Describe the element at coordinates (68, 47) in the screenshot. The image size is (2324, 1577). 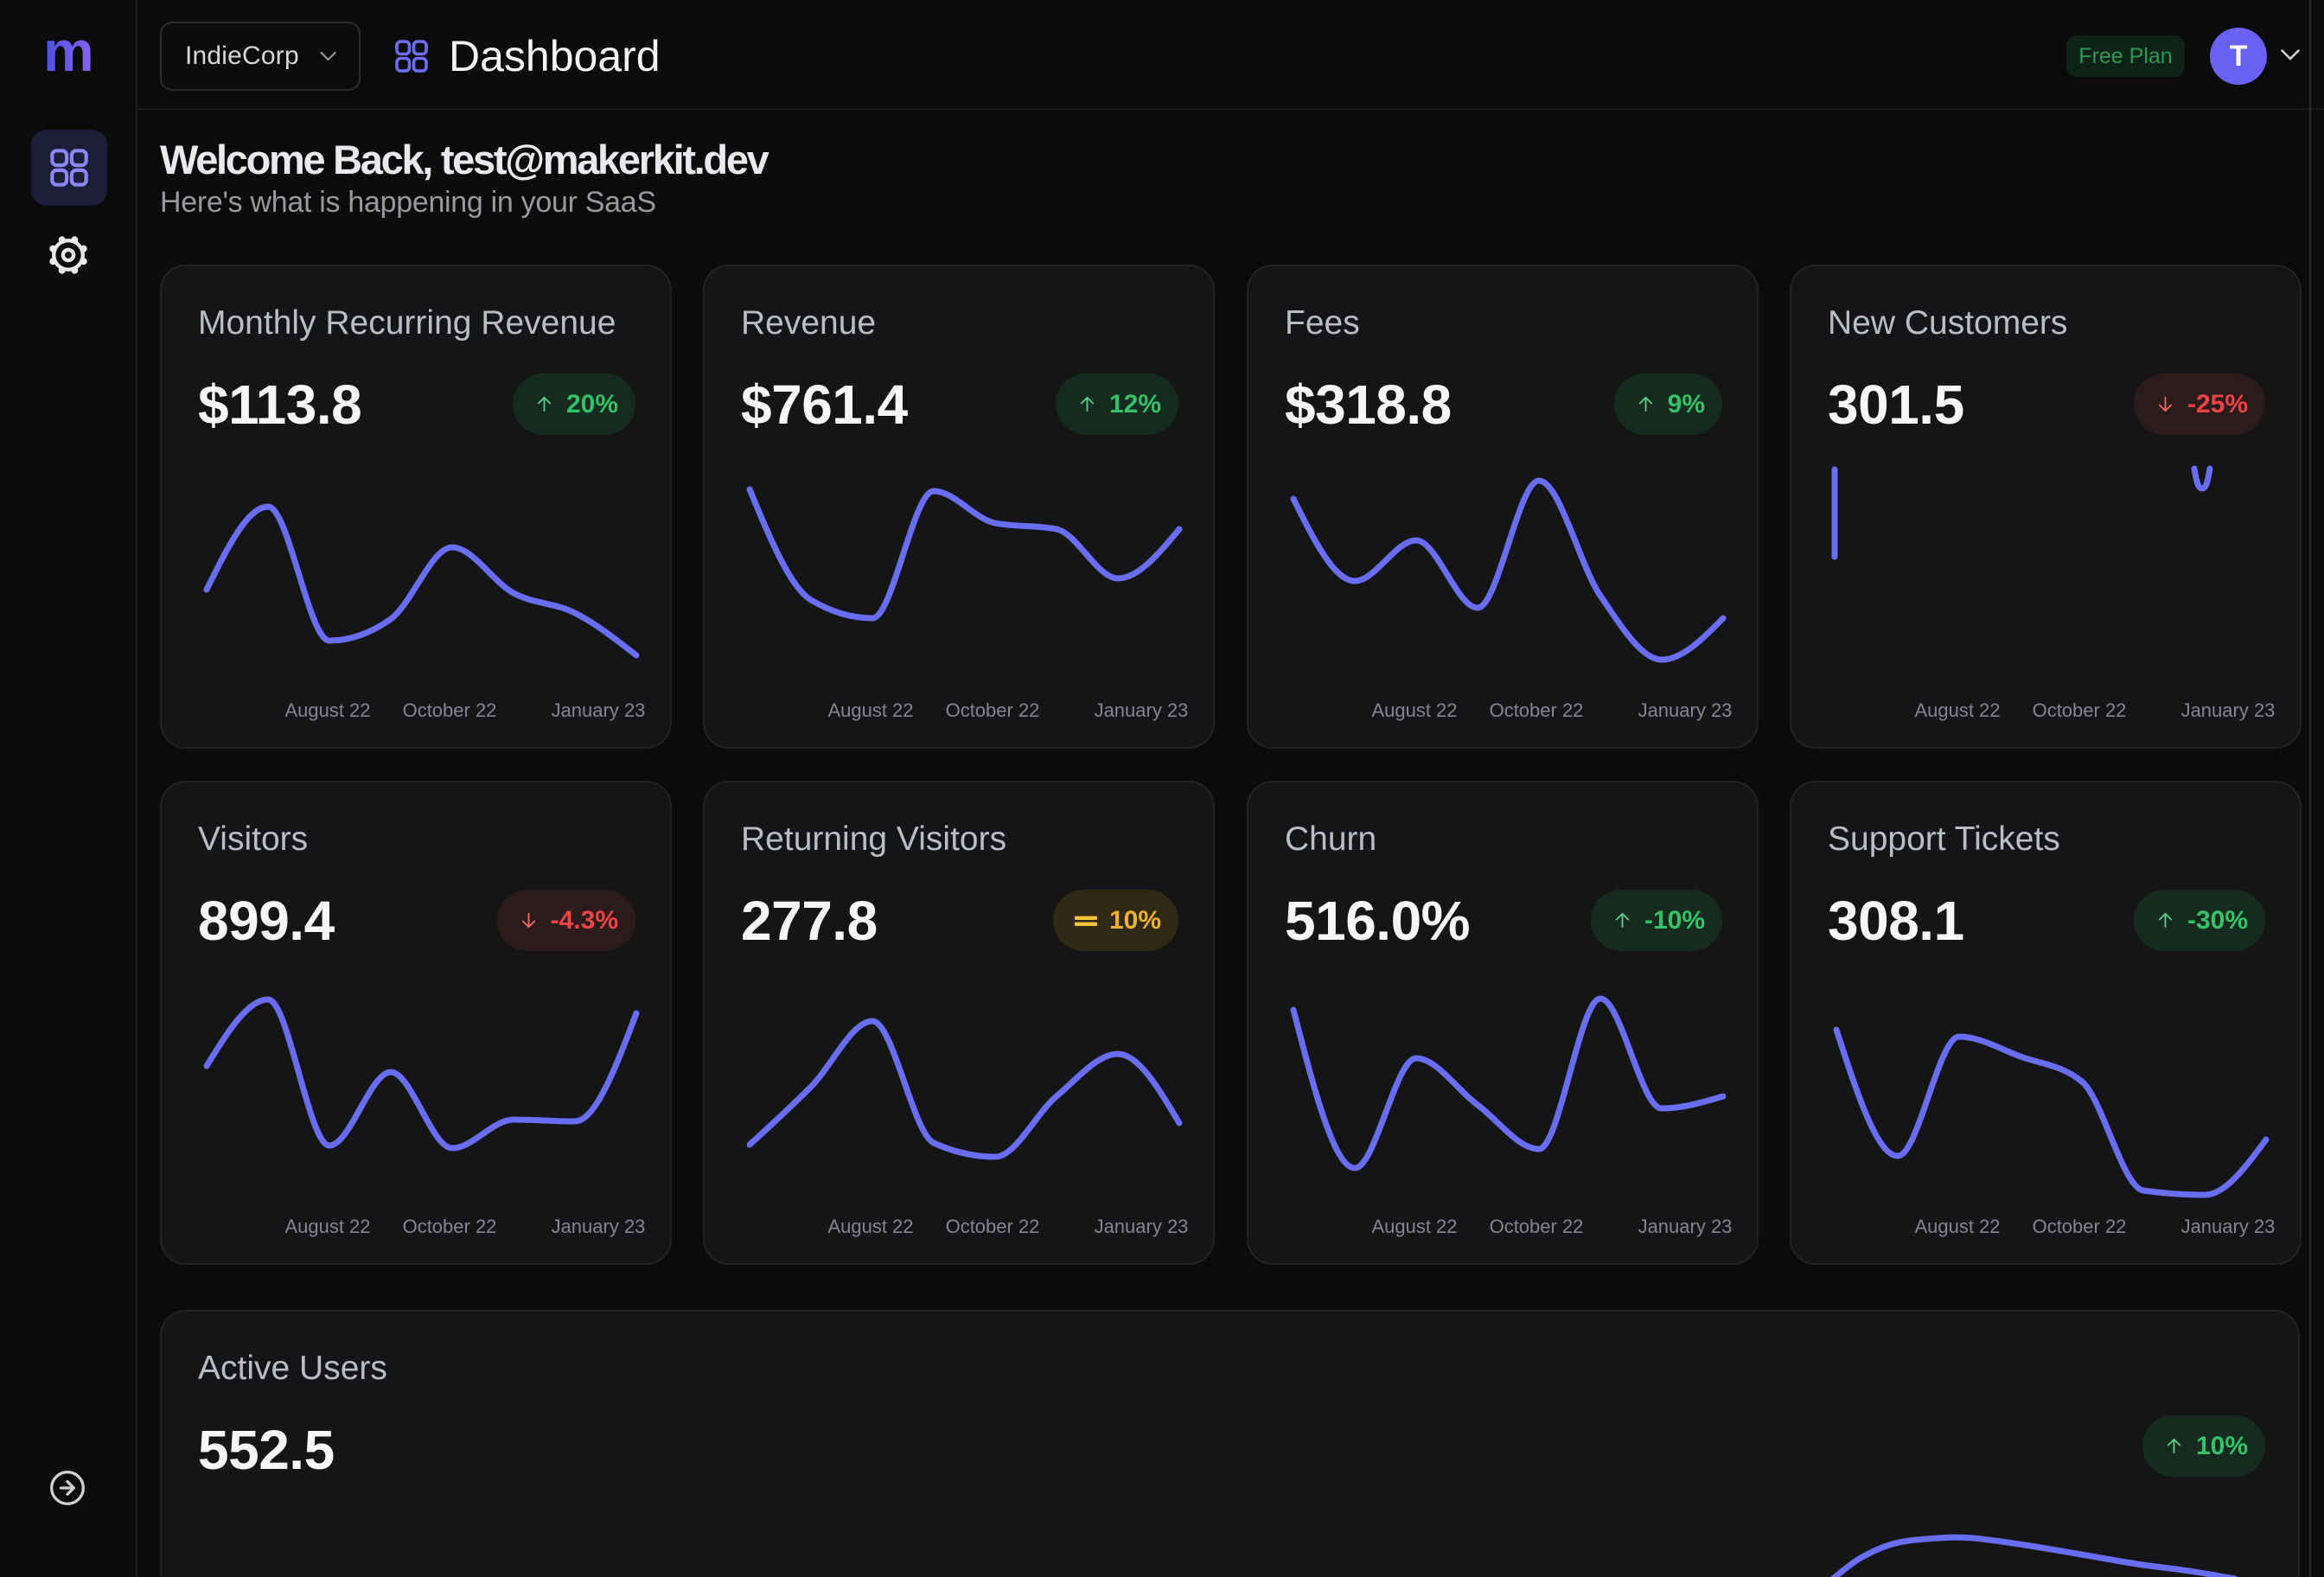
I see `svg-text: m` at that location.